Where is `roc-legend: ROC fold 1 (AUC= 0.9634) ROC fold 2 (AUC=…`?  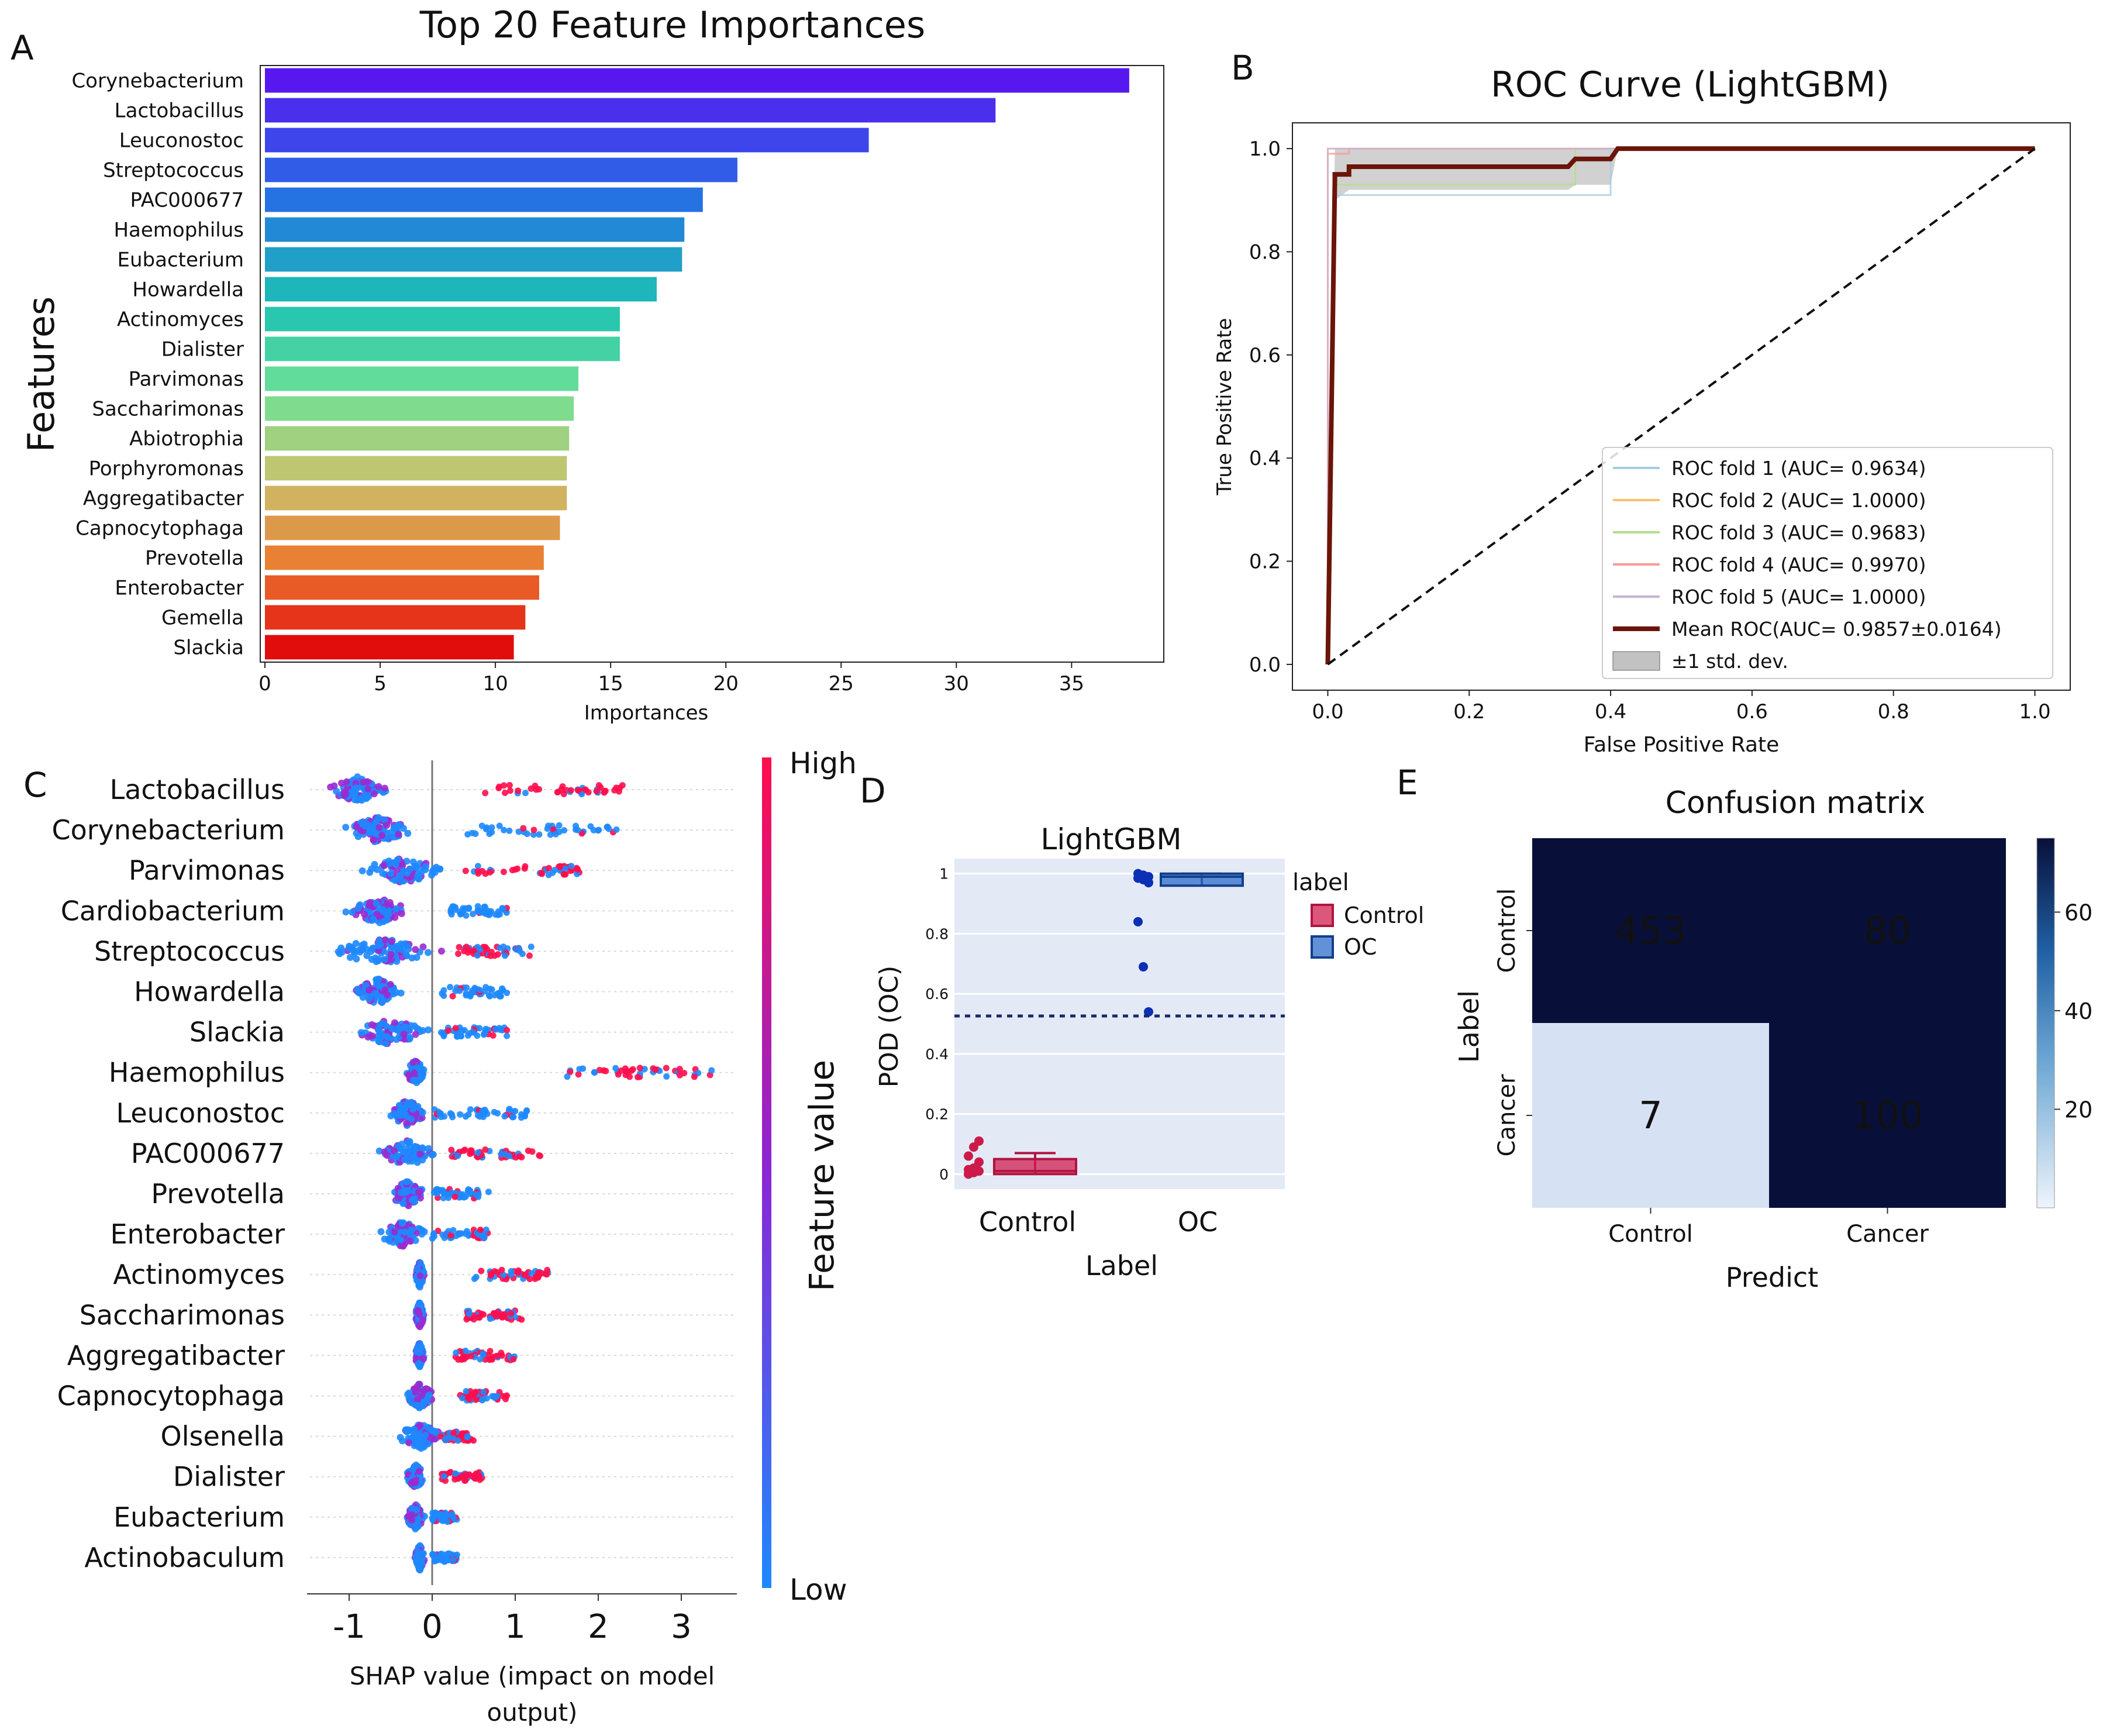 roc-legend: ROC fold 1 (AUC= 0.9634) ROC fold 2 (AUC=… is located at coordinates (1827, 563).